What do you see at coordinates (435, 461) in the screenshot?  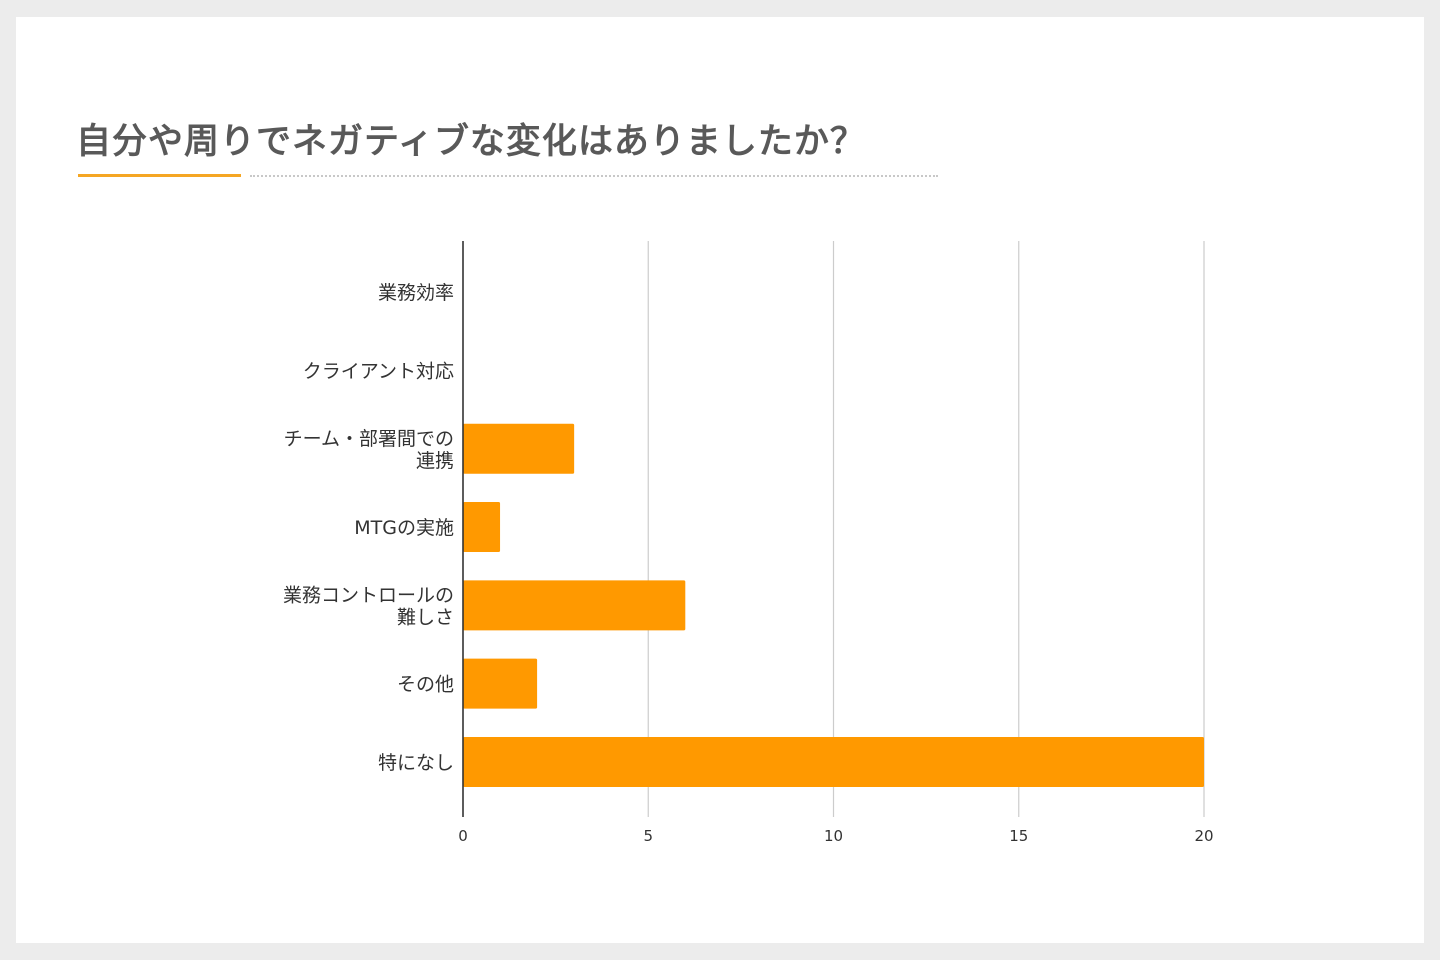 I see `category-label: 連携` at bounding box center [435, 461].